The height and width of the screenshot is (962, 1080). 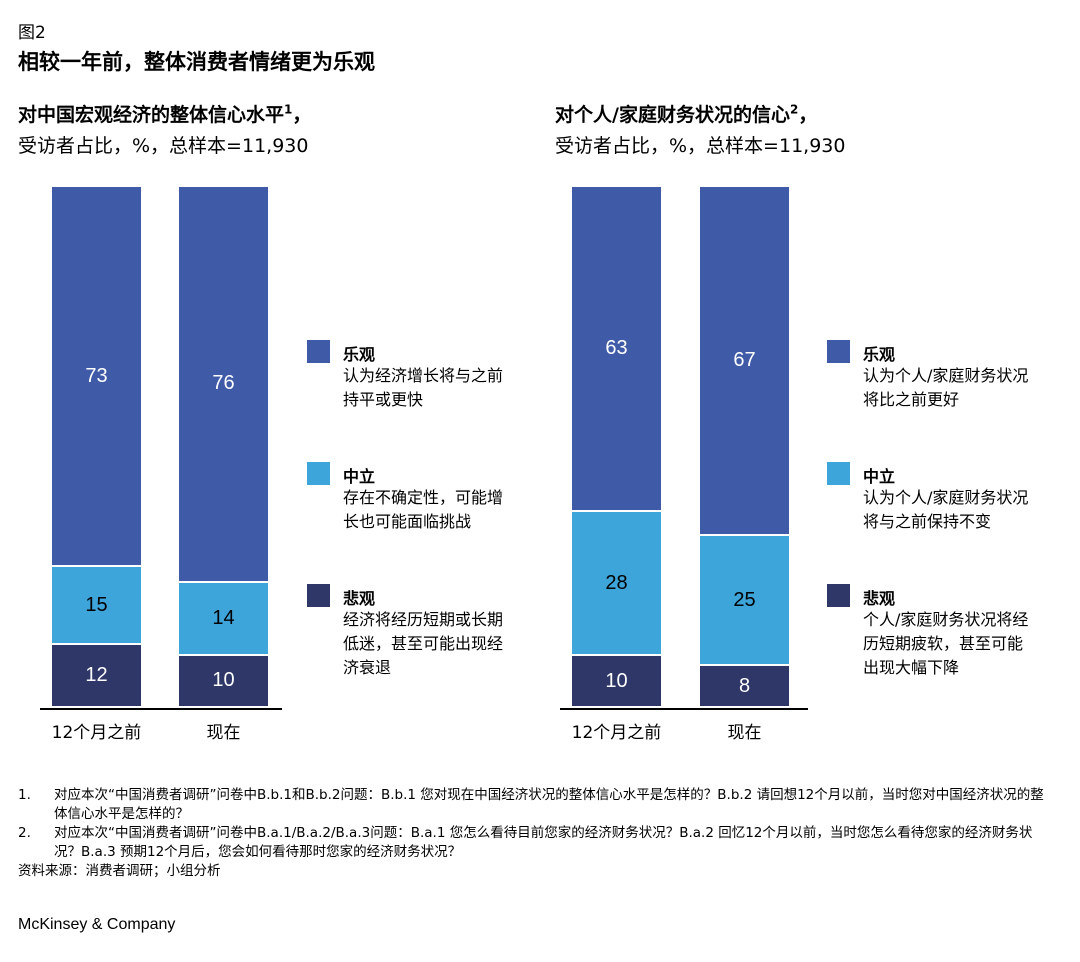 What do you see at coordinates (423, 643) in the screenshot?
I see `legend-description-pessimistic: 经济将经历短期或长期低迷，甚至可能出现经济衰退` at bounding box center [423, 643].